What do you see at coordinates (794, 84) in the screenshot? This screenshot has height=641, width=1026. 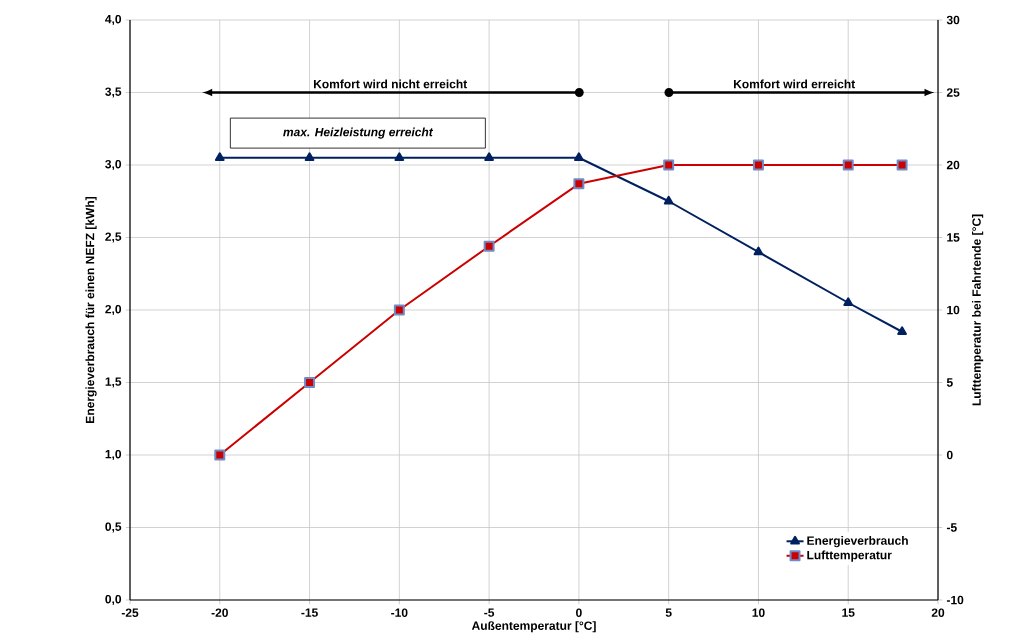 I see `annotation: Komfort wird erreicht` at bounding box center [794, 84].